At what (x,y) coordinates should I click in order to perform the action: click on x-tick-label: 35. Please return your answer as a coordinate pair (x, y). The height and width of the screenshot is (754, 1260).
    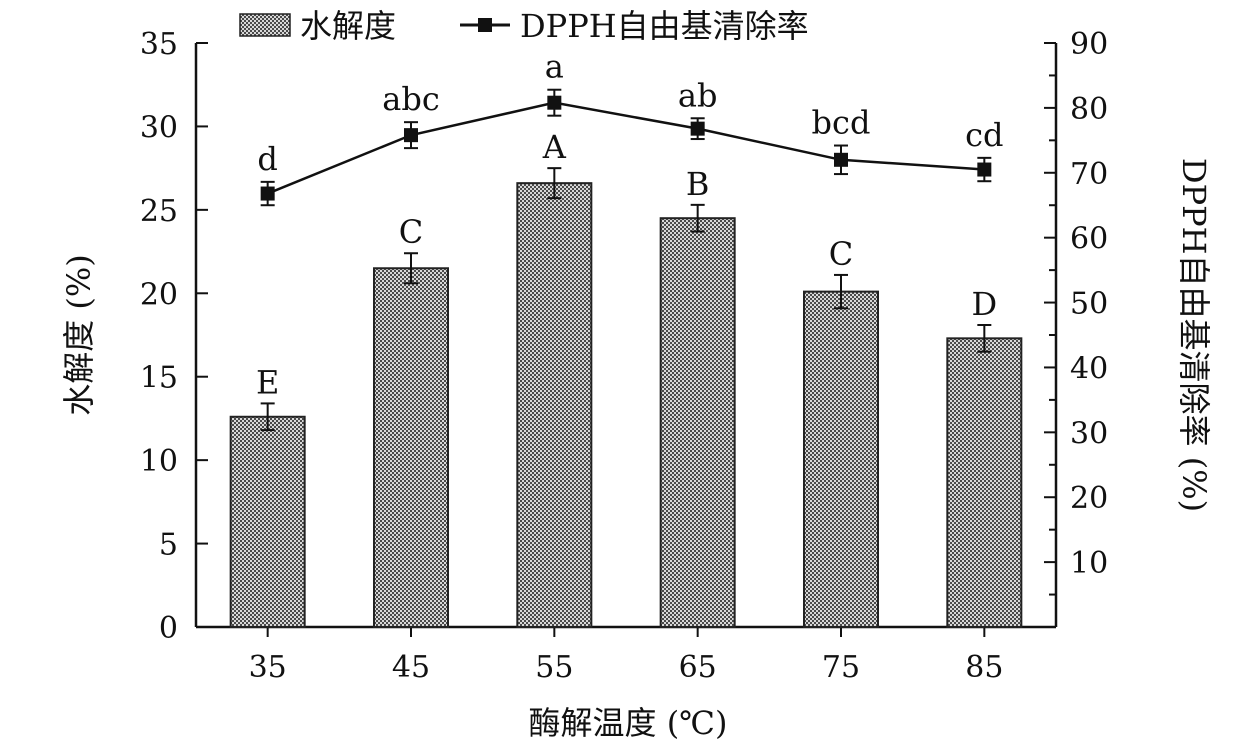
    Looking at the image, I should click on (268, 667).